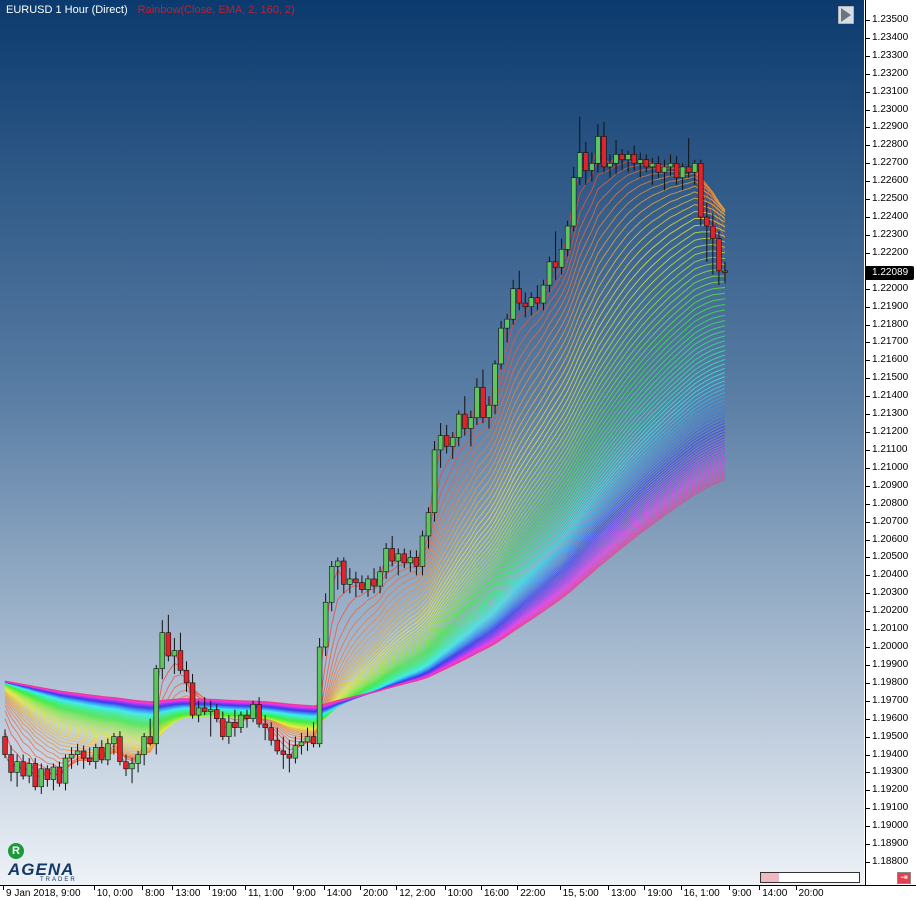 This screenshot has width=916, height=901. What do you see at coordinates (890, 324) in the screenshot?
I see `price-tick-label: 1.21800` at bounding box center [890, 324].